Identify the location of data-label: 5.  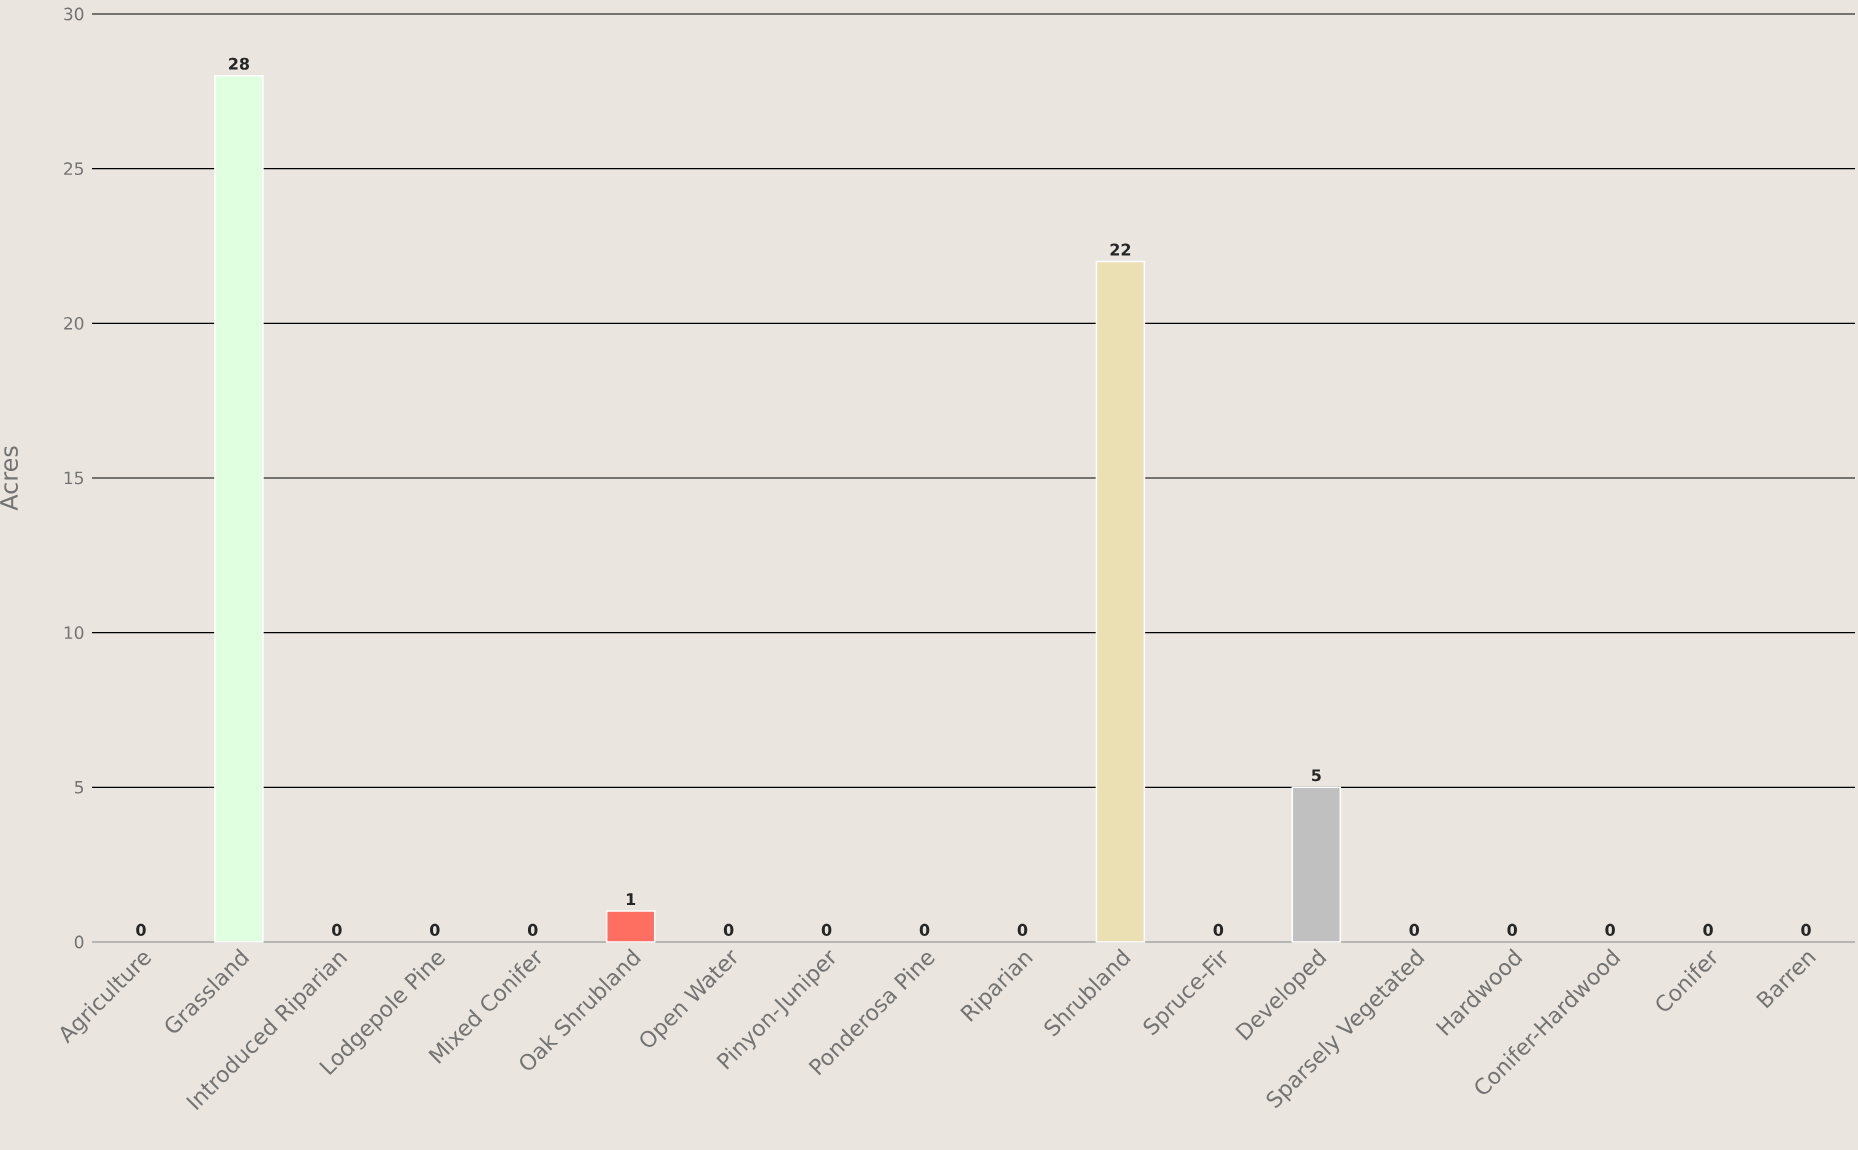
(1316, 775).